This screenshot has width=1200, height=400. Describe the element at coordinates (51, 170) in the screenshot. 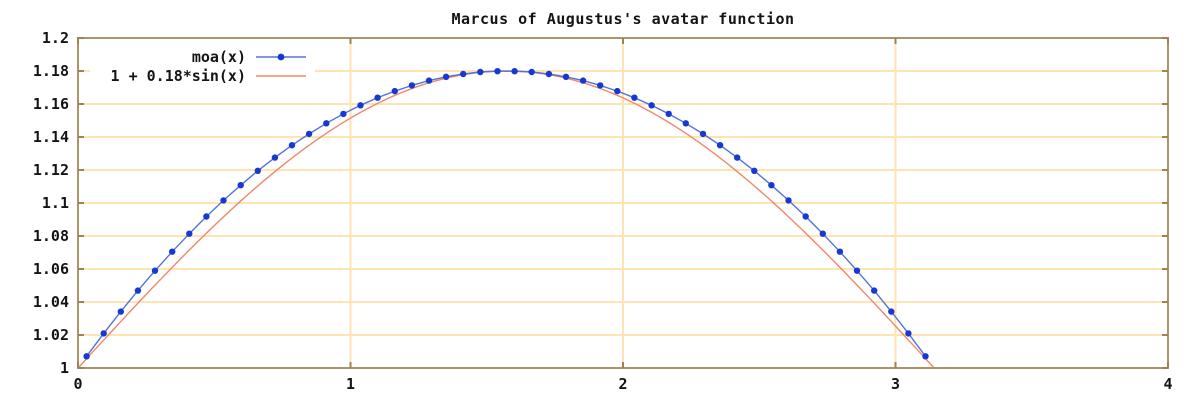

I see `y-tick-label: 1.12` at that location.